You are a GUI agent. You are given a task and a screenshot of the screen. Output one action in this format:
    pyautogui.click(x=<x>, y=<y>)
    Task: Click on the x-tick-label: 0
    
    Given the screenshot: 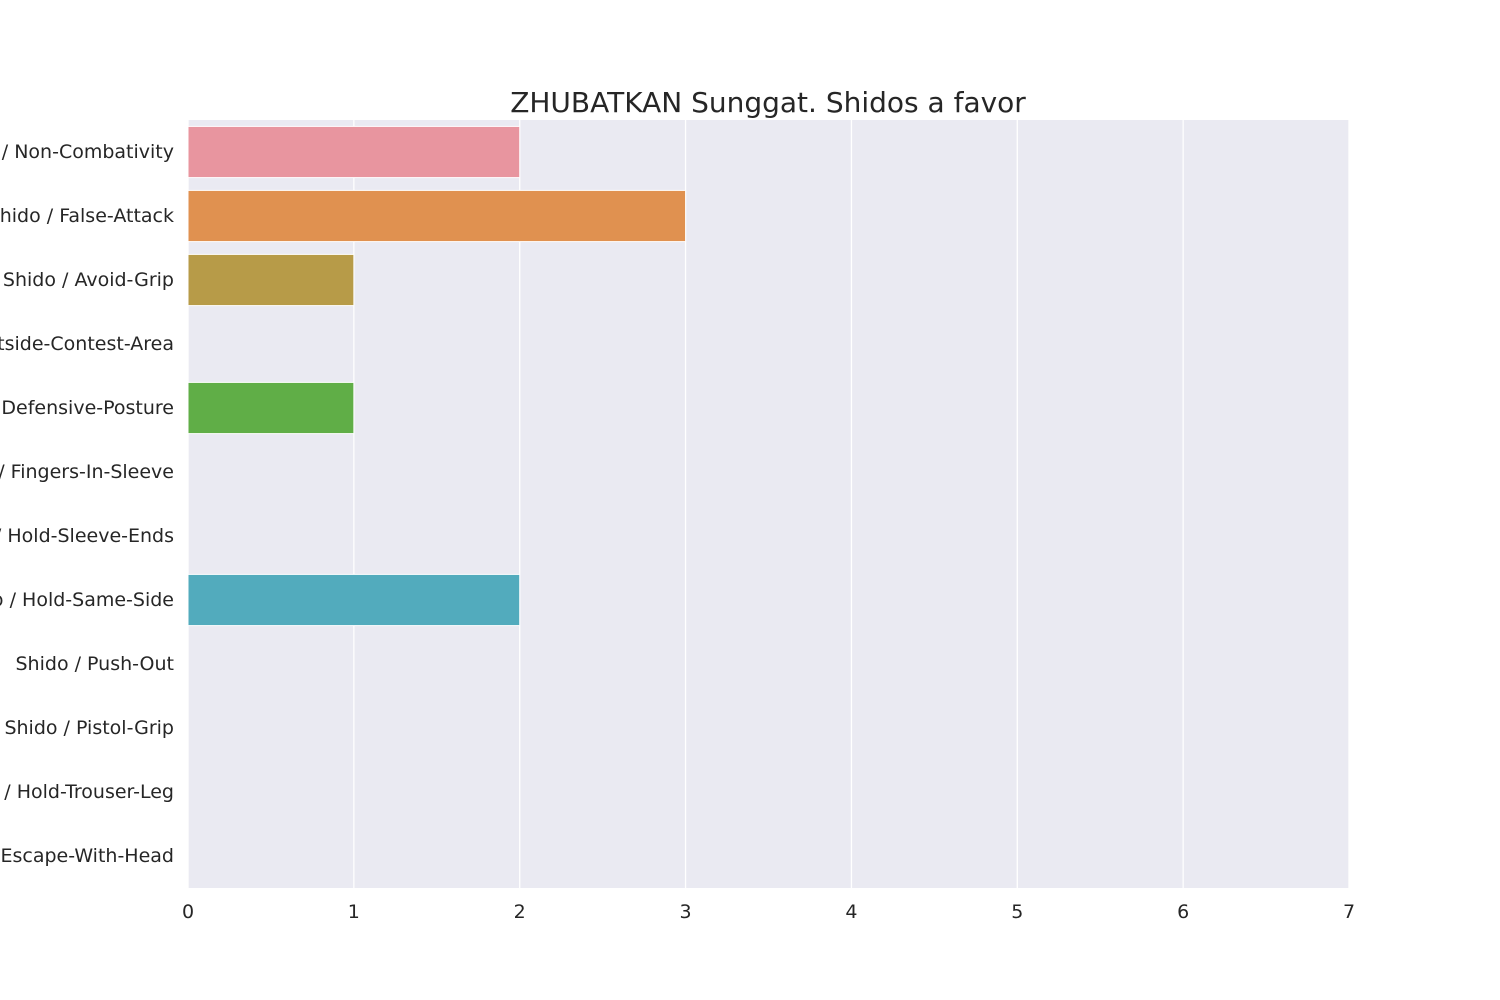 What is the action you would take?
    pyautogui.click(x=188, y=912)
    